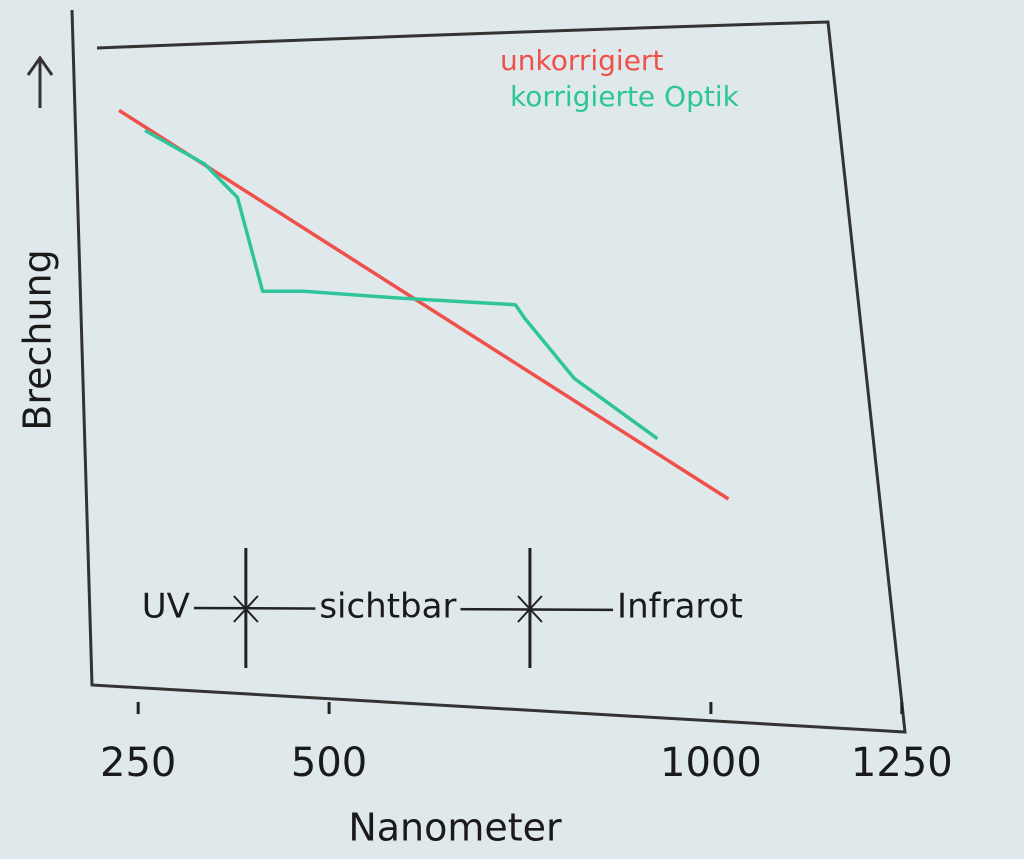 The height and width of the screenshot is (859, 1024). What do you see at coordinates (455, 828) in the screenshot?
I see `x-axis-label: Nanometer` at bounding box center [455, 828].